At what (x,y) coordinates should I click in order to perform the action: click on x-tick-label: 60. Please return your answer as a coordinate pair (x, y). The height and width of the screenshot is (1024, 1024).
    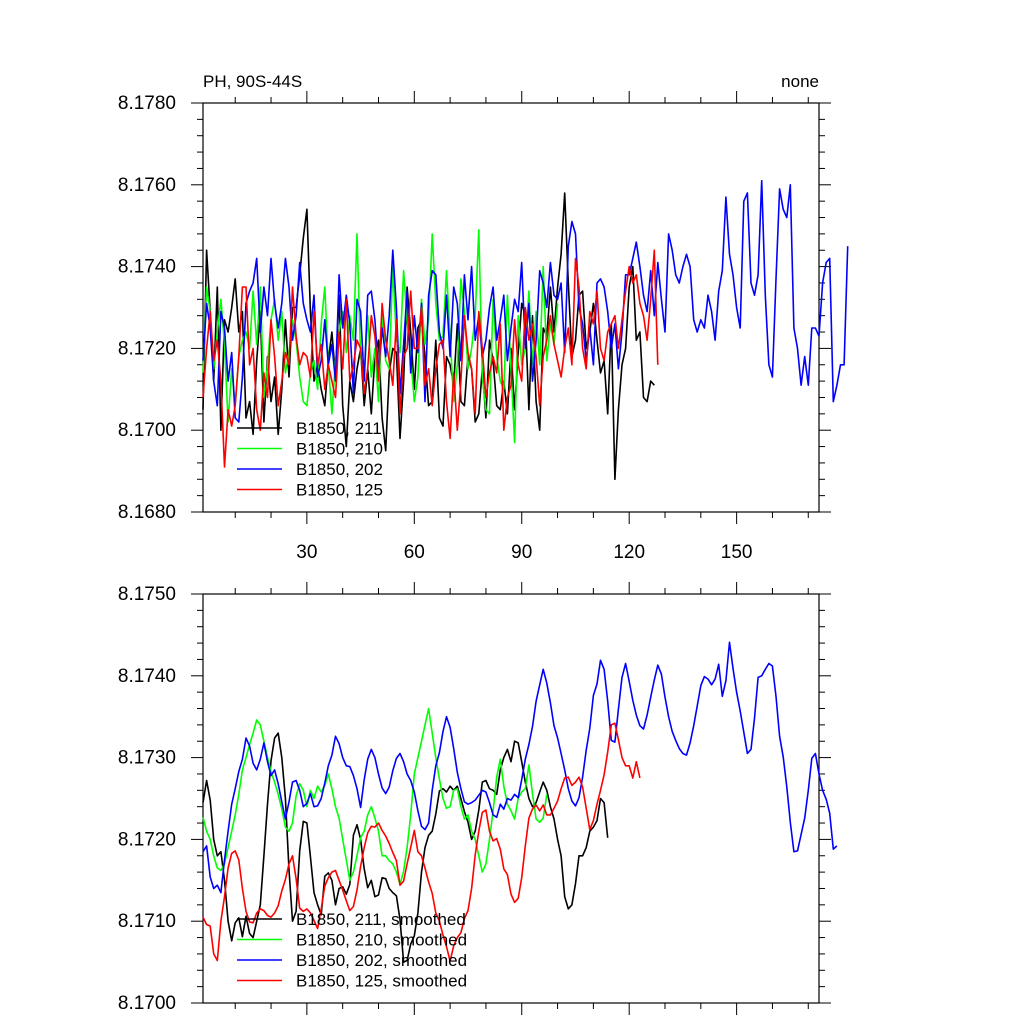
    Looking at the image, I should click on (414, 552).